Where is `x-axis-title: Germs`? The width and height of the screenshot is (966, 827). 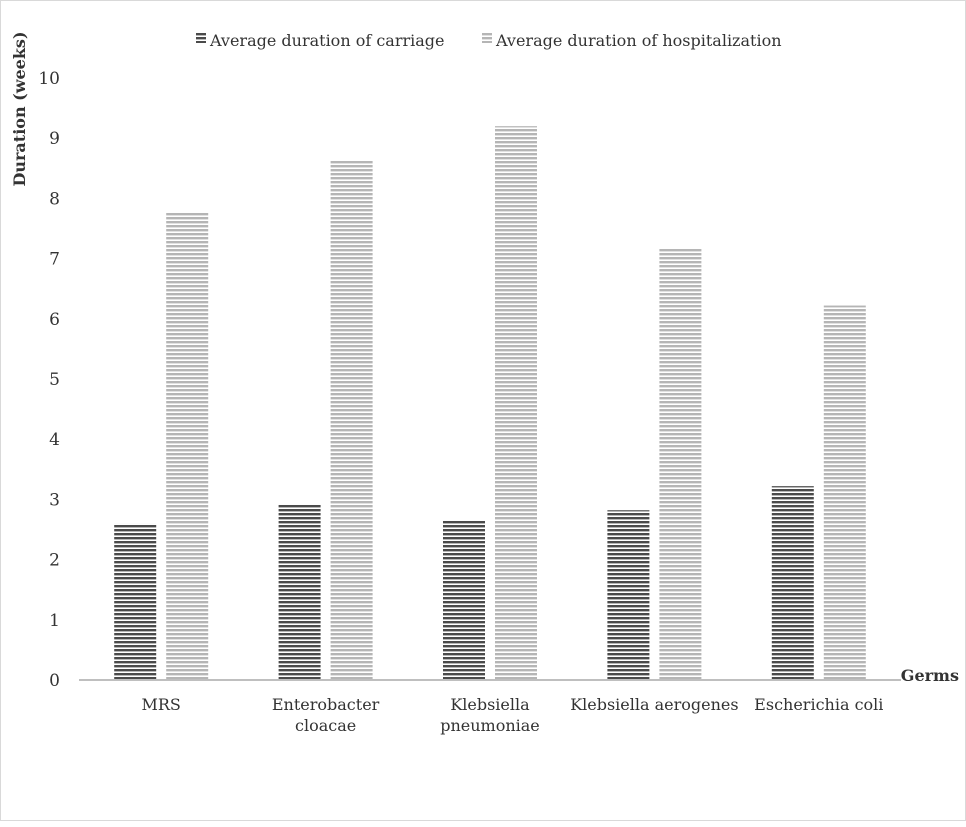
x-axis-title: Germs is located at coordinates (930, 675).